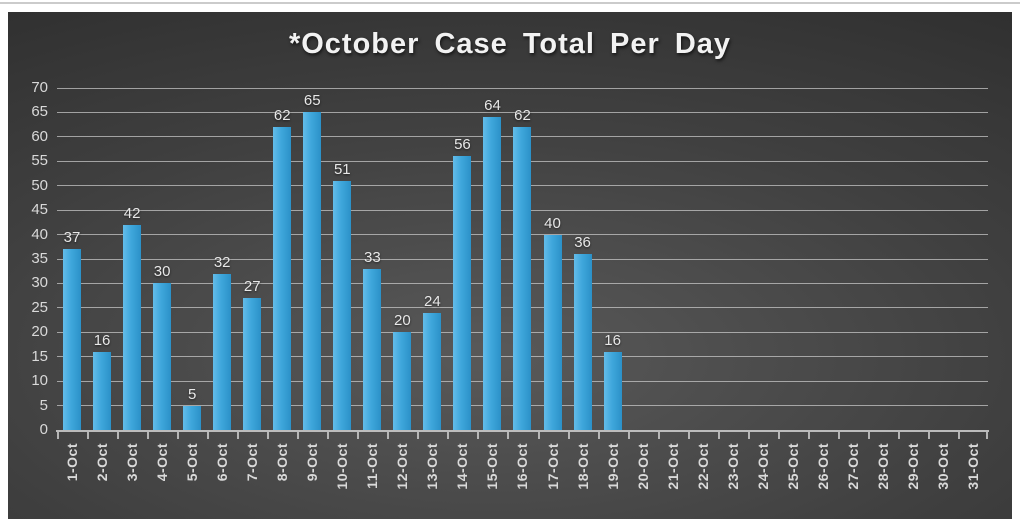 Image resolution: width=1020 pixels, height=530 pixels. What do you see at coordinates (72, 480) in the screenshot?
I see `x-slot: 1-Oct` at bounding box center [72, 480].